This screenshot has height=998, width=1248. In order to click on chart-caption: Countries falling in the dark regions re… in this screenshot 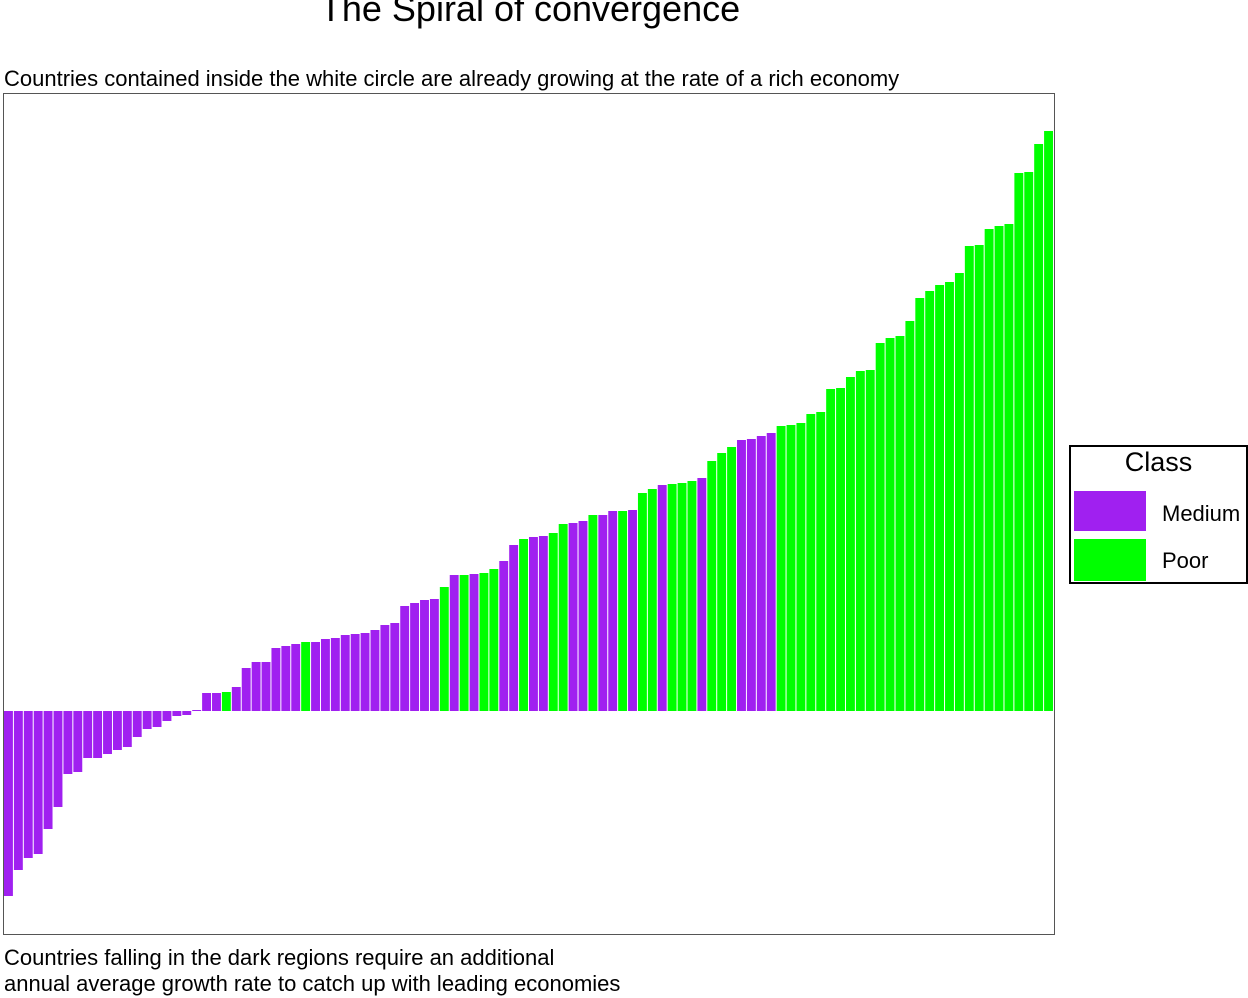, I will do `click(312, 971)`.